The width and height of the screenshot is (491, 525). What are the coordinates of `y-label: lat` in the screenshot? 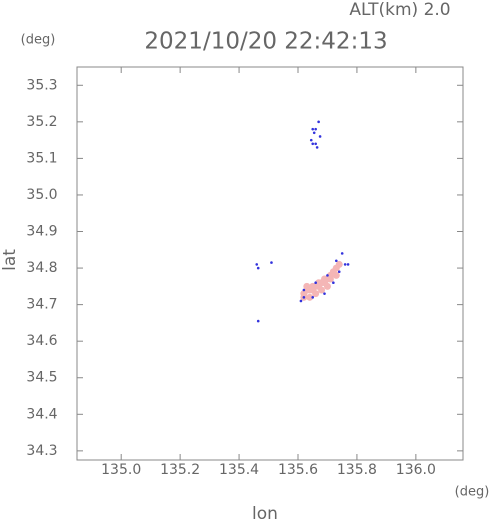 It's located at (10, 260).